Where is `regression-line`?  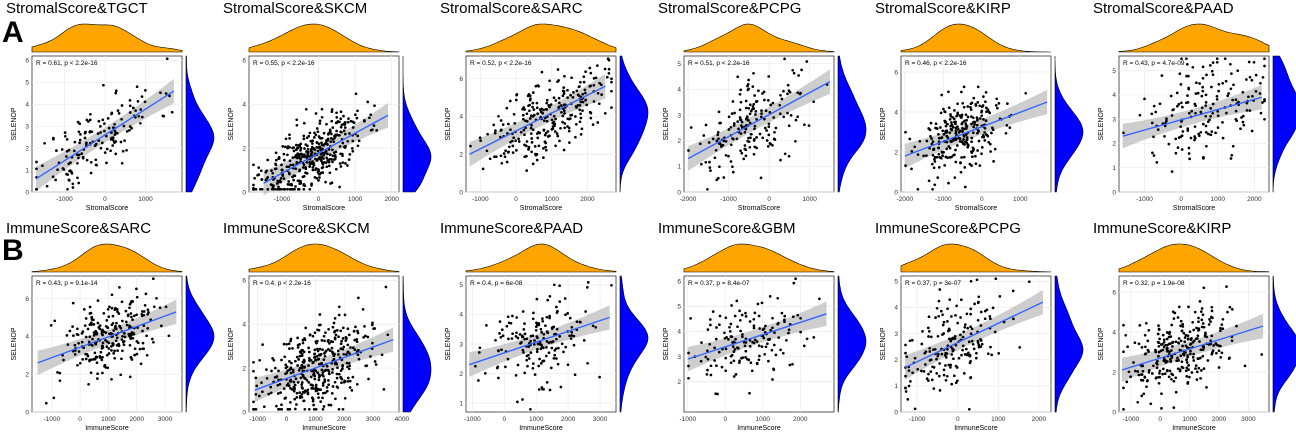
regression-line is located at coordinates (1192, 348).